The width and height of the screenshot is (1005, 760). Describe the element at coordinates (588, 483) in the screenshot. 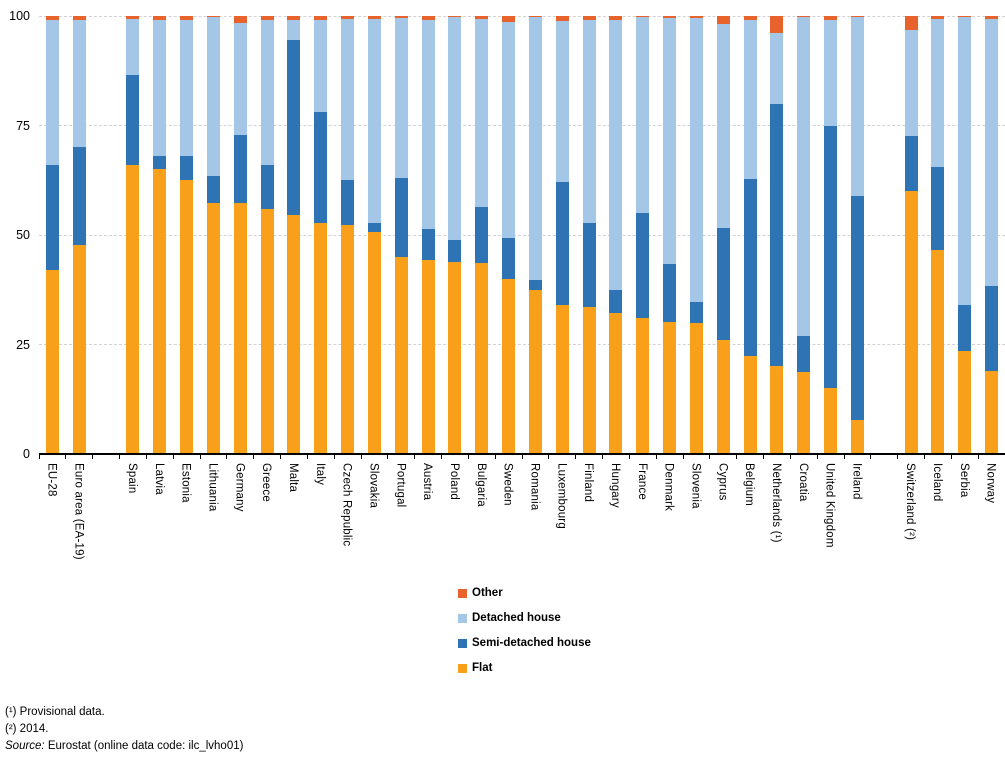

I see `x-label-finland: Finland` at that location.